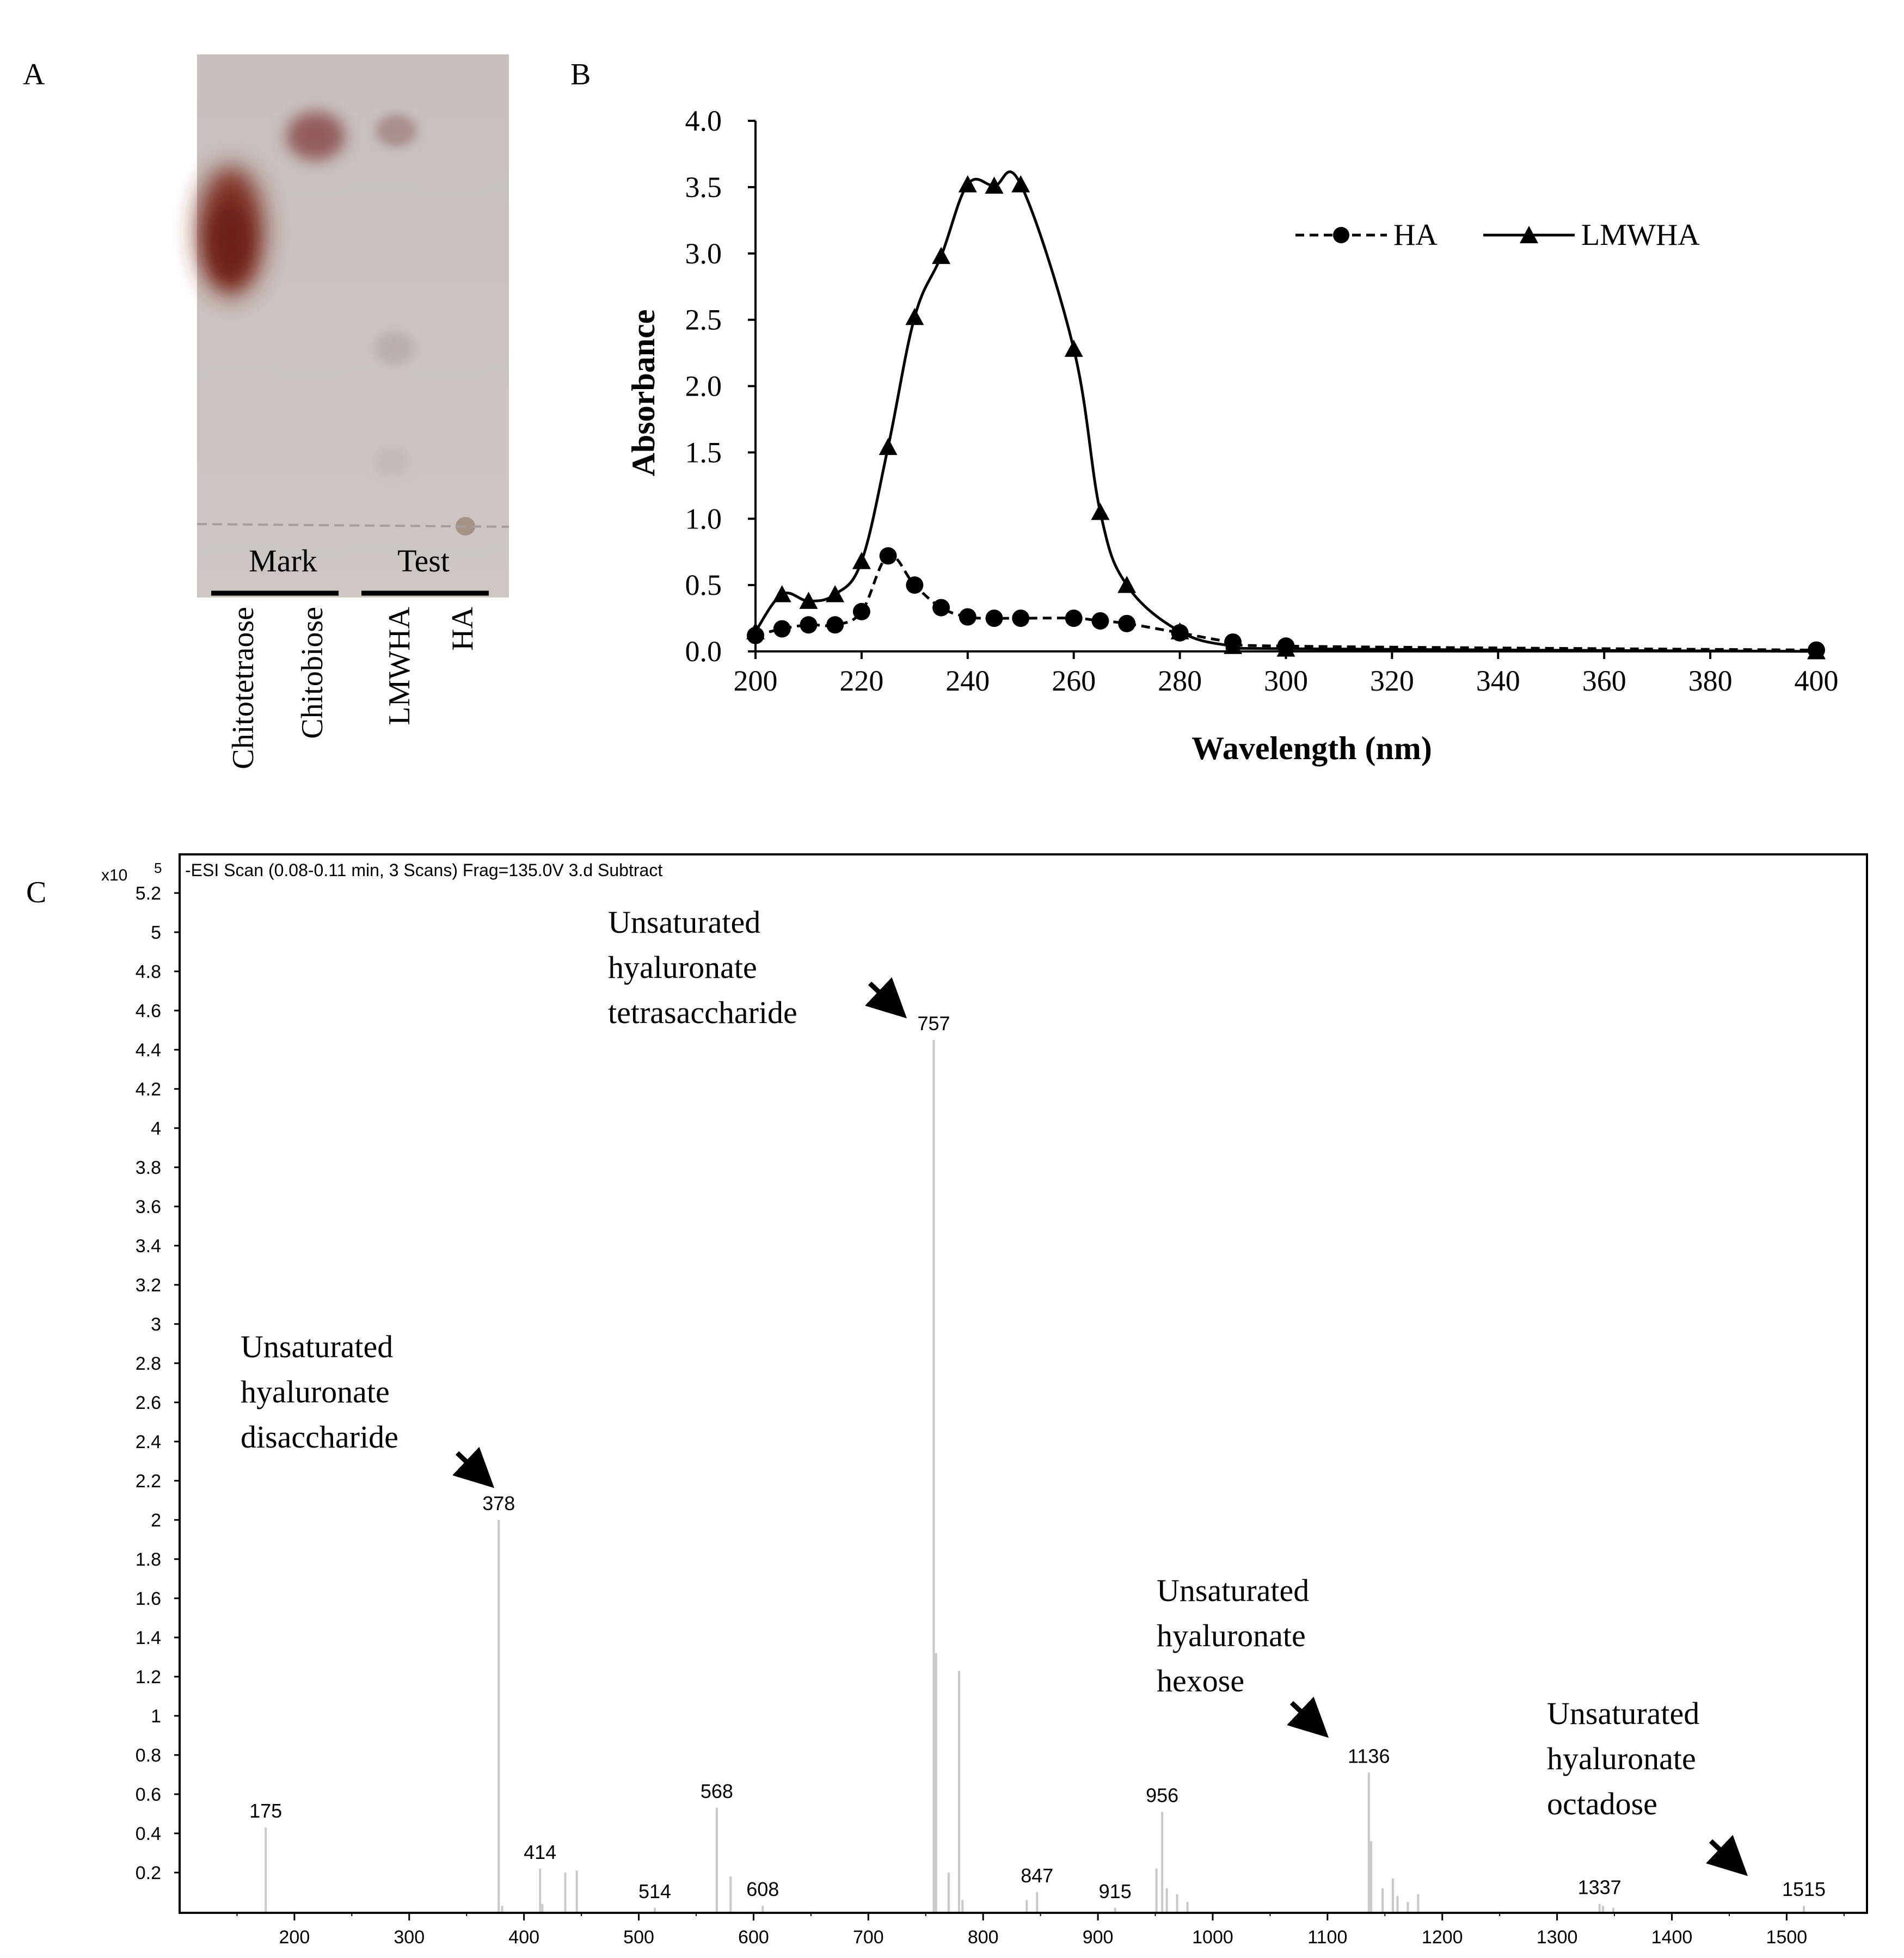  I want to click on ms-x-tick-label: 300, so click(410, 1937).